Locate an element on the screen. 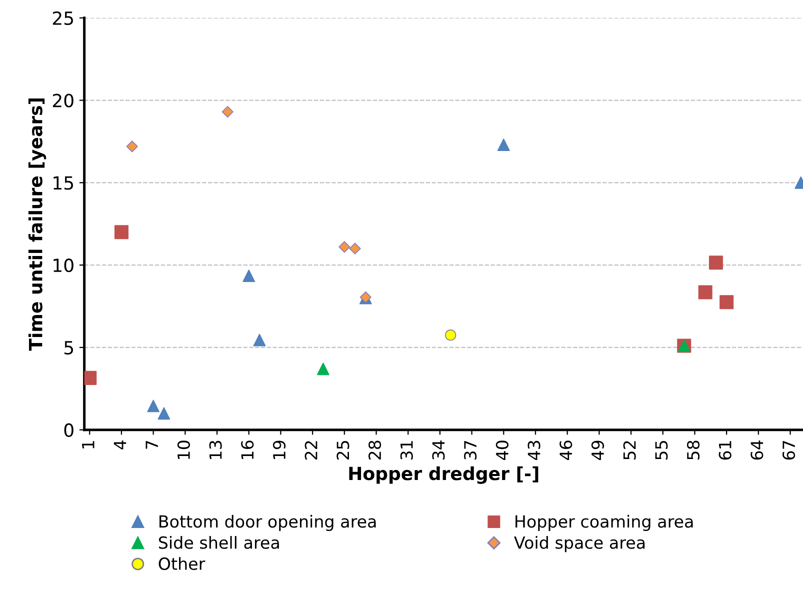 Image resolution: width=803 pixels, height=597 pixels. x-tick-label: 16 is located at coordinates (247, 449).